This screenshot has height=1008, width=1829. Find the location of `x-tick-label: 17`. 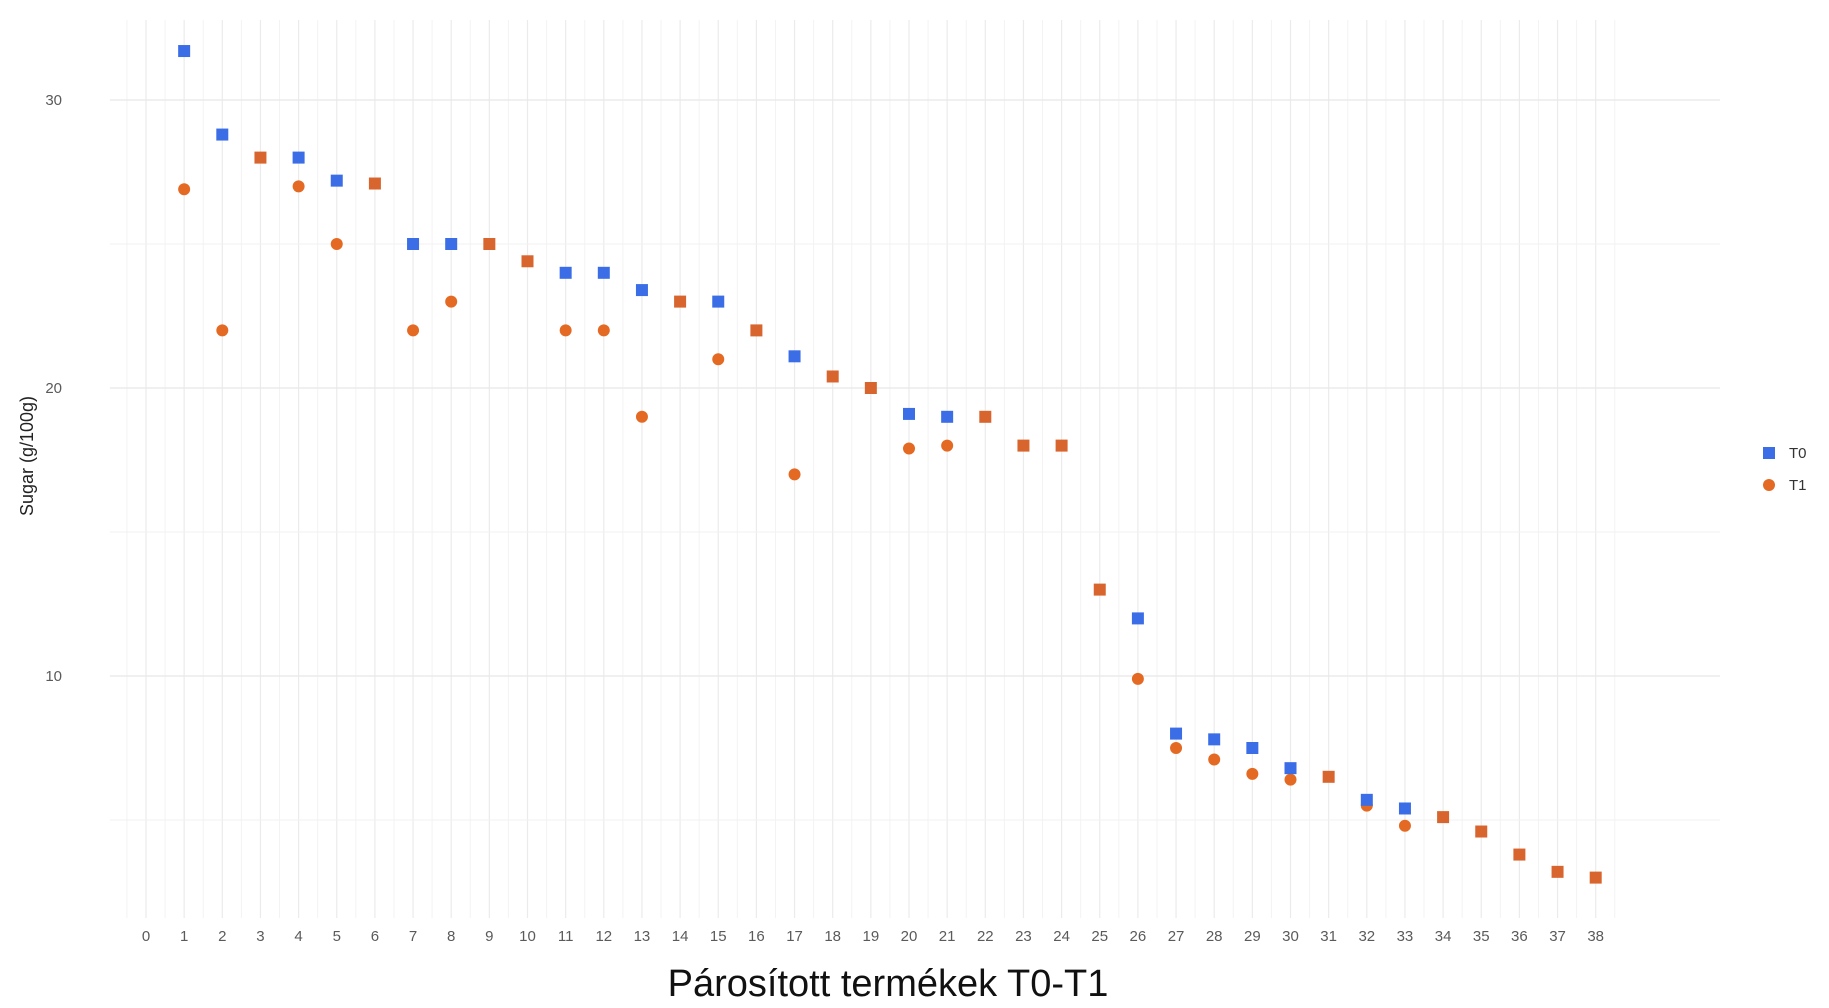

x-tick-label: 17 is located at coordinates (794, 936).